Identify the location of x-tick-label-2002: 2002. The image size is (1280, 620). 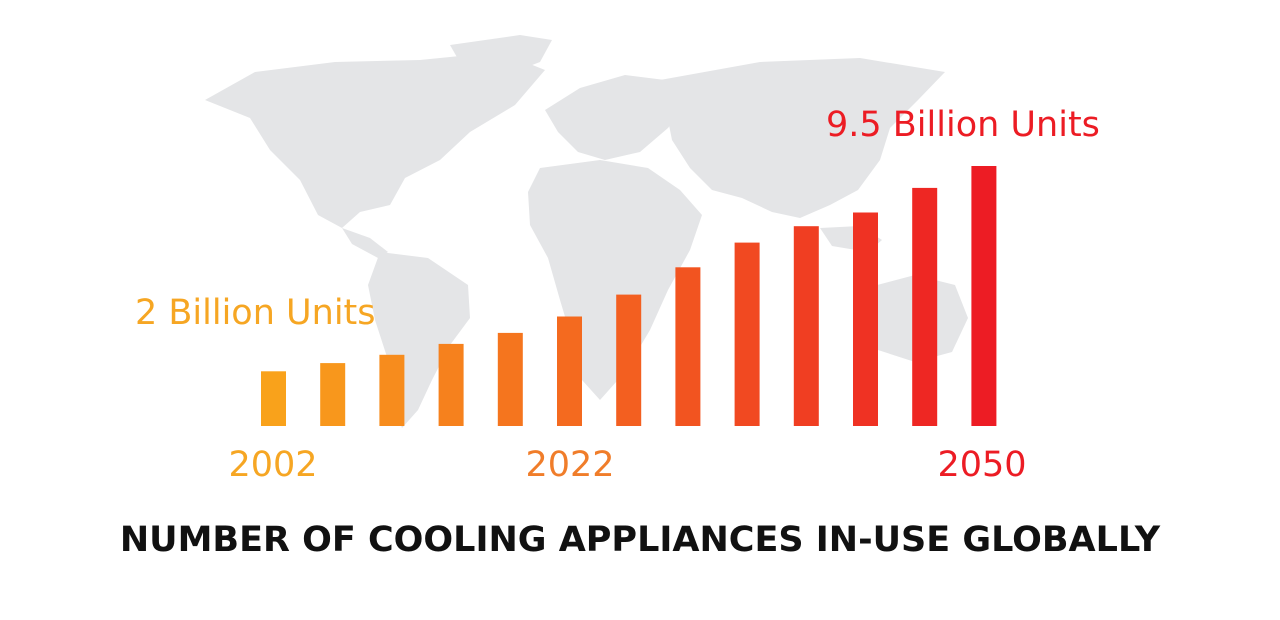
(272, 465).